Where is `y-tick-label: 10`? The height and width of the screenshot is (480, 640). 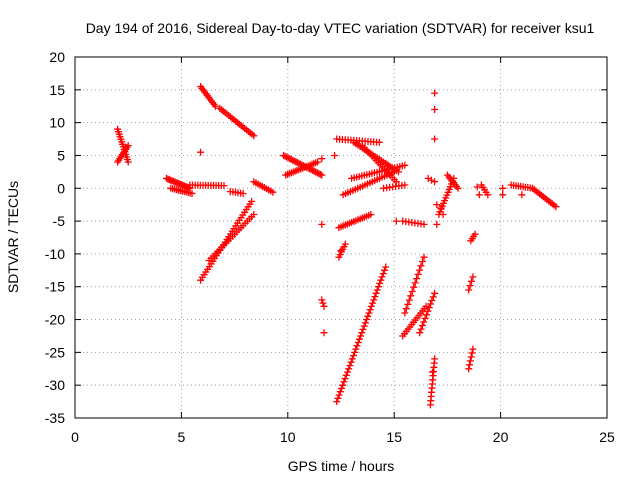
y-tick-label: 10 is located at coordinates (57, 123).